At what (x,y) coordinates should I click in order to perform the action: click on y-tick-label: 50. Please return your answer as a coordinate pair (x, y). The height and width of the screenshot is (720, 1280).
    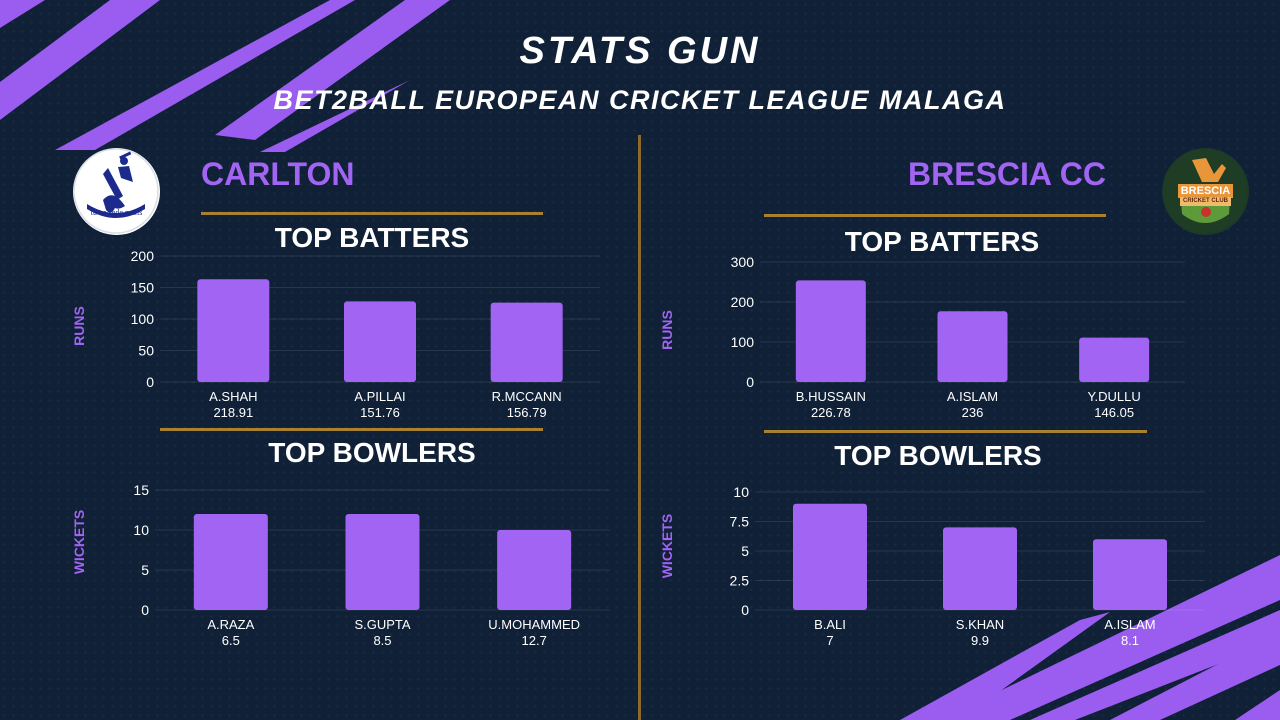
    Looking at the image, I should click on (146, 351).